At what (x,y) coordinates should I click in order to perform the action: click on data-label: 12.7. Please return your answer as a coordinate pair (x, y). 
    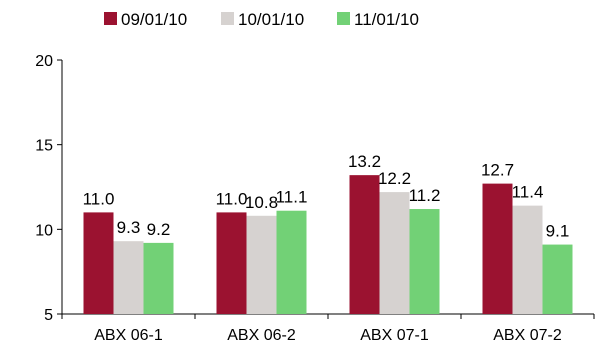
    Looking at the image, I should click on (497, 170).